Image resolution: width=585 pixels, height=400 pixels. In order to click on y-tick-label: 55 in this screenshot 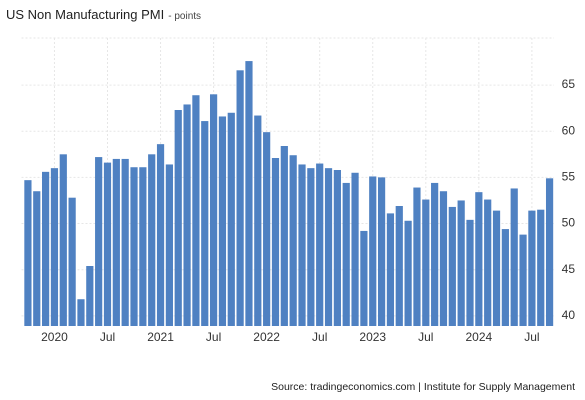, I will do `click(569, 177)`.